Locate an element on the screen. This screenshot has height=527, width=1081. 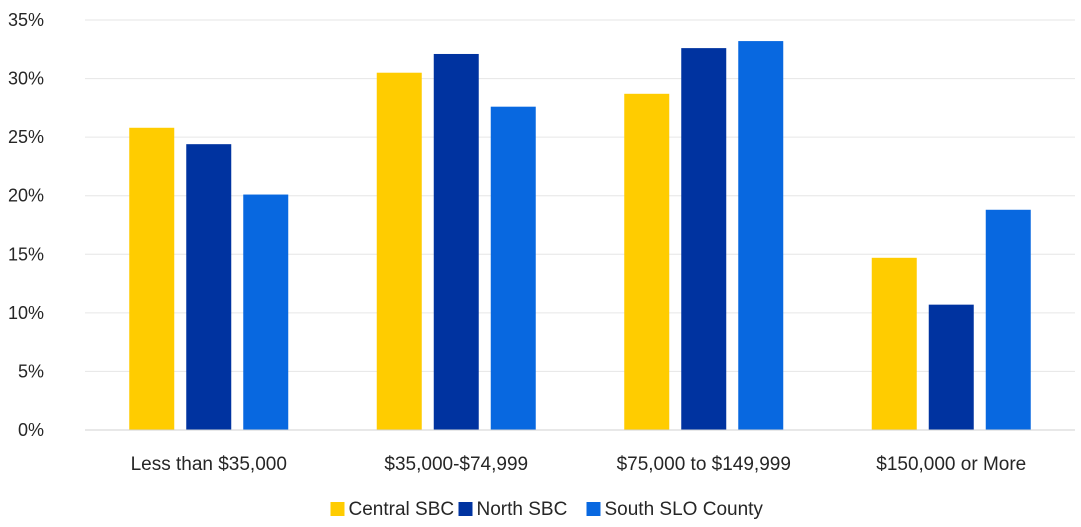
legend-item-central-sbc: Central SBC is located at coordinates (392, 509).